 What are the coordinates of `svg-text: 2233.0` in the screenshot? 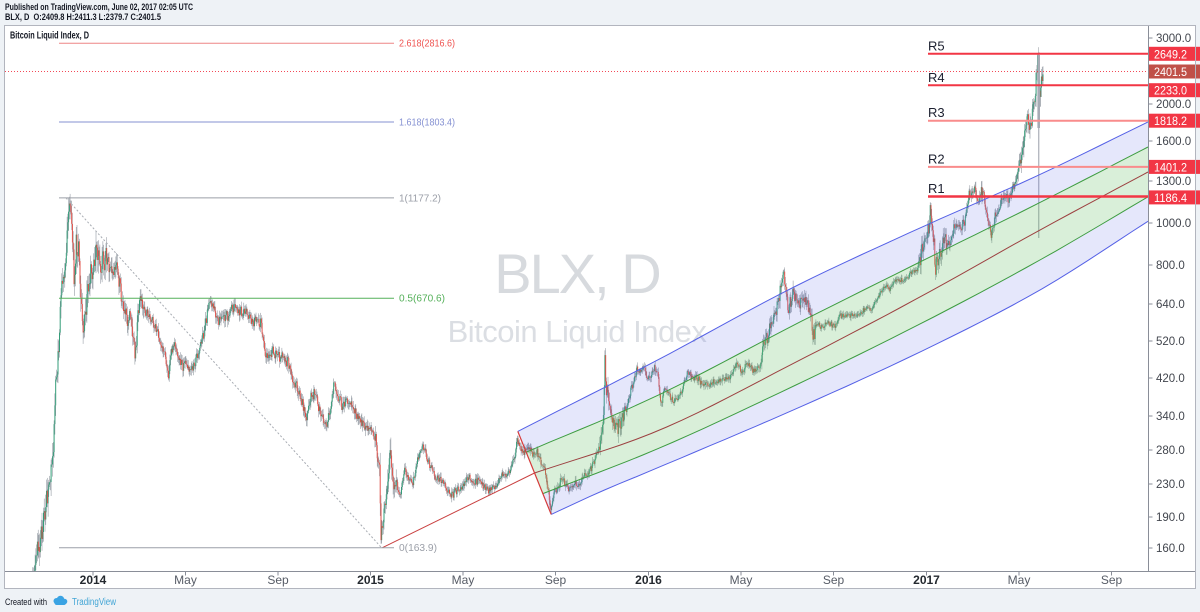 It's located at (1170, 92).